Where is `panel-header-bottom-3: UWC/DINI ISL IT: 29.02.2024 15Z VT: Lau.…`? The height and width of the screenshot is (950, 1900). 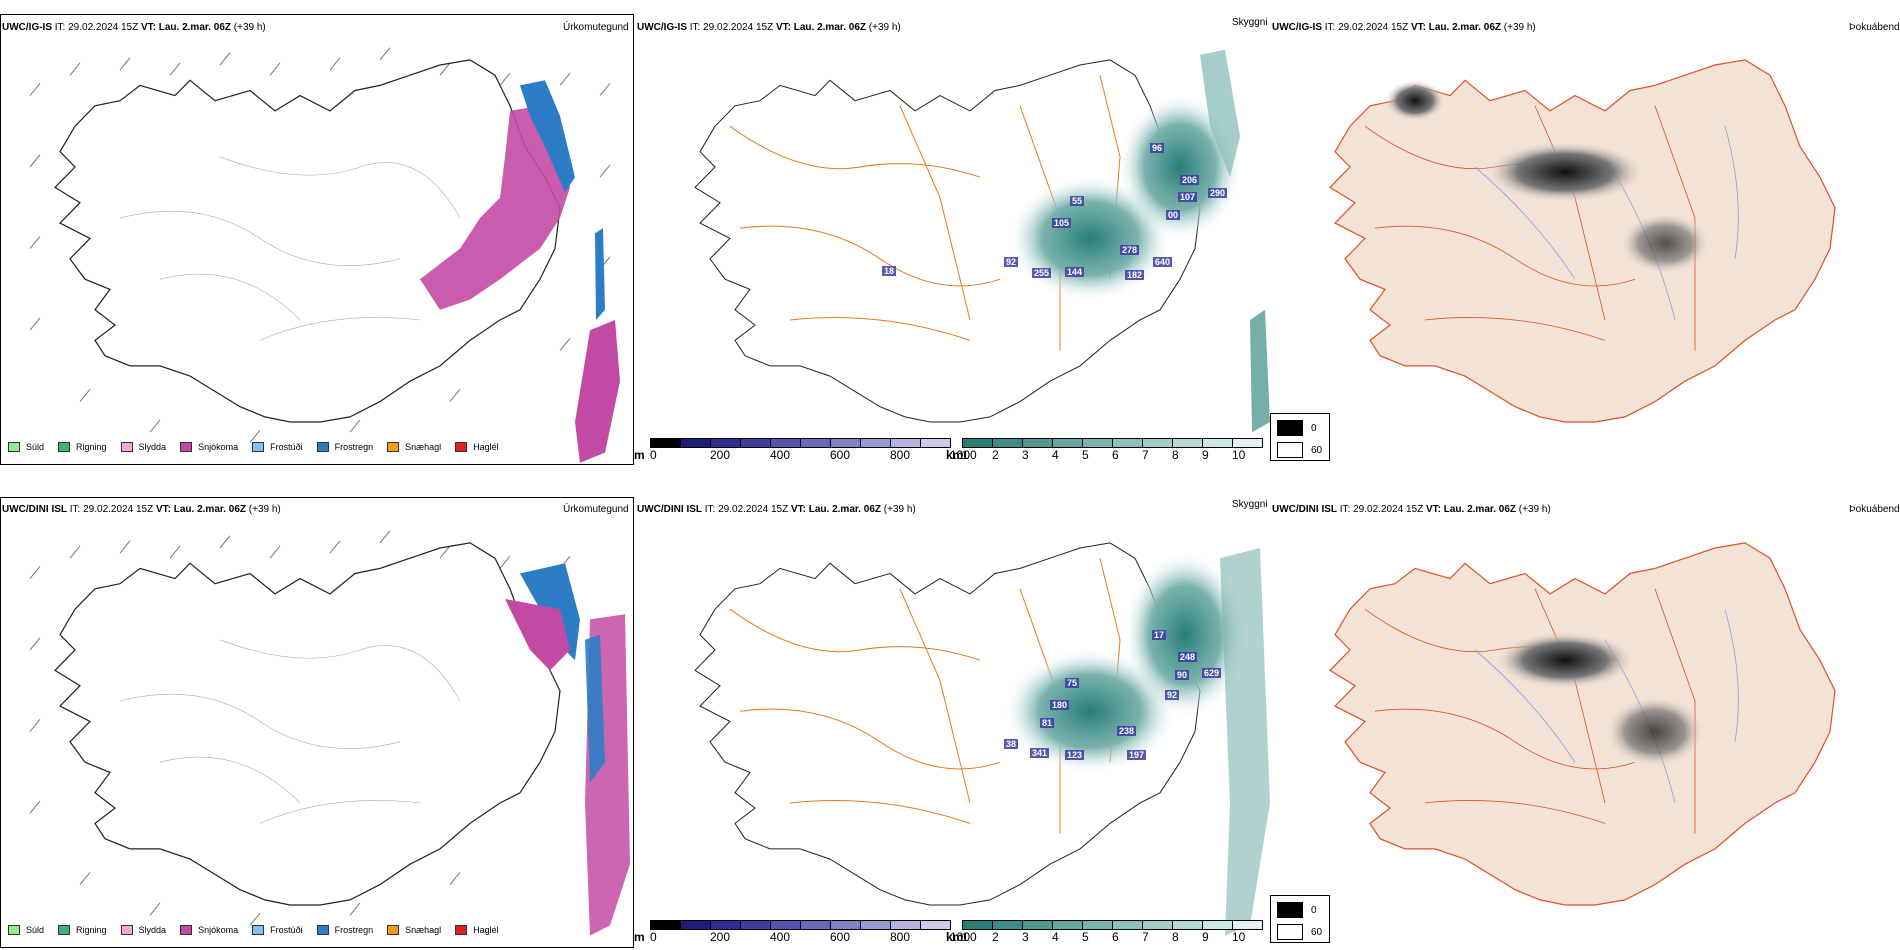
panel-header-bottom-3: UWC/DINI ISL IT: 29.02.2024 15Z VT: Lau.… is located at coordinates (1411, 509).